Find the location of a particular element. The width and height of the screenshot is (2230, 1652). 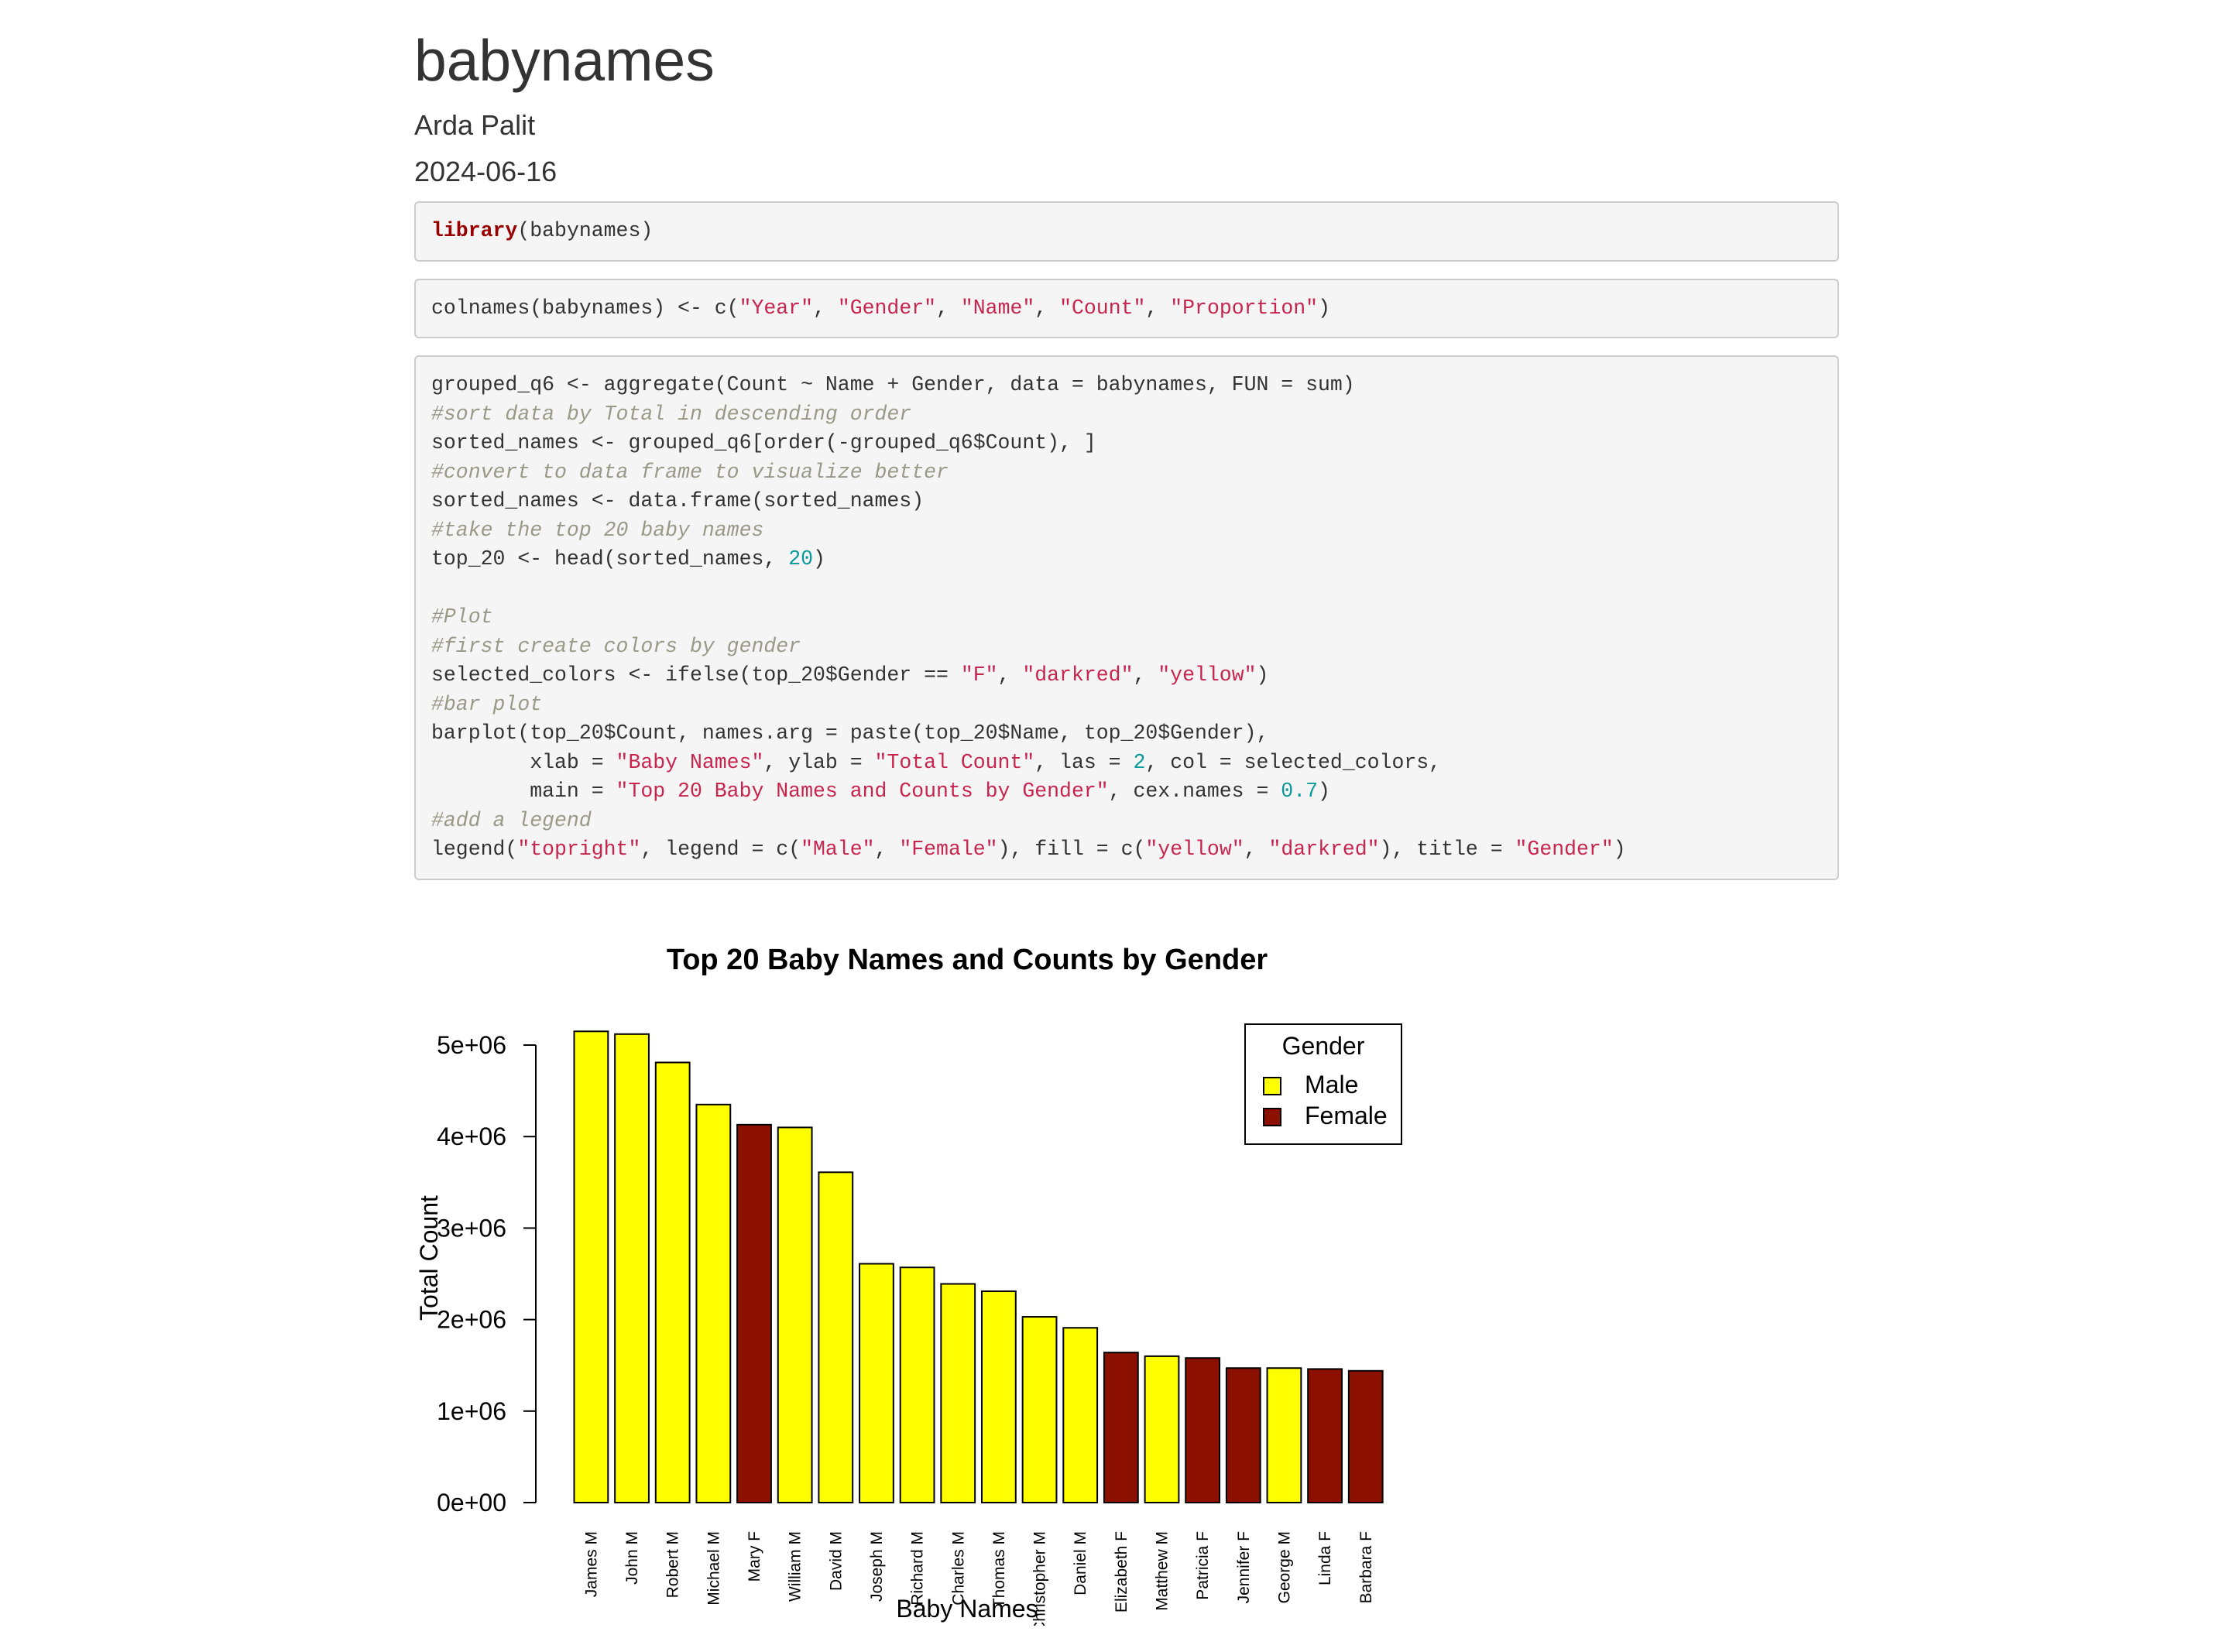

code-token: xlab = is located at coordinates (523, 762).